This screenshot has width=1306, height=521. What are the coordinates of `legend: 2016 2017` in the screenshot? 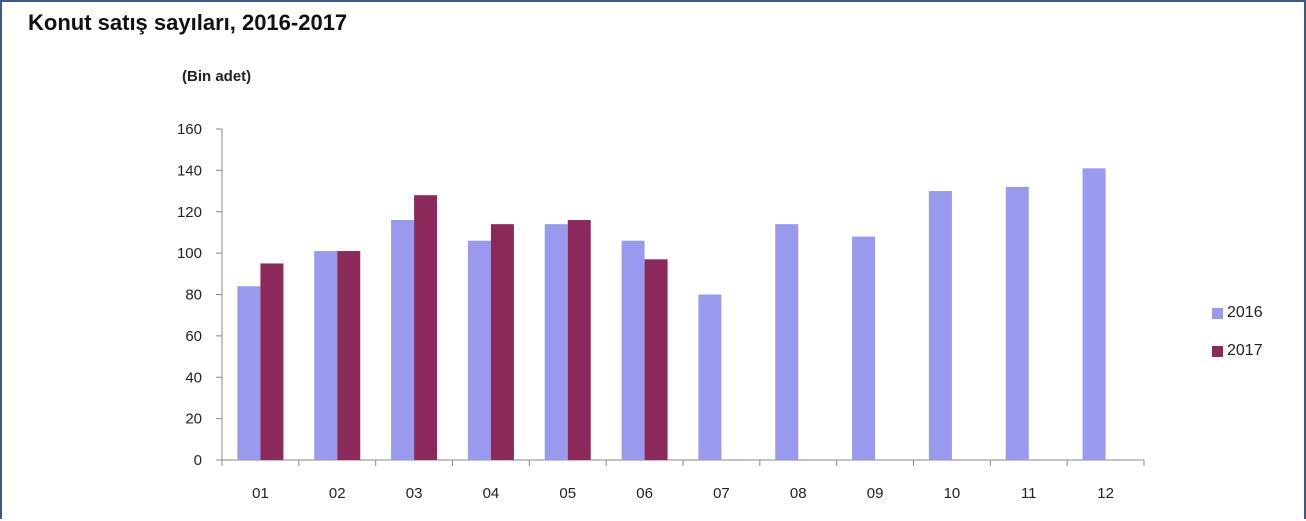 It's located at (1237, 332).